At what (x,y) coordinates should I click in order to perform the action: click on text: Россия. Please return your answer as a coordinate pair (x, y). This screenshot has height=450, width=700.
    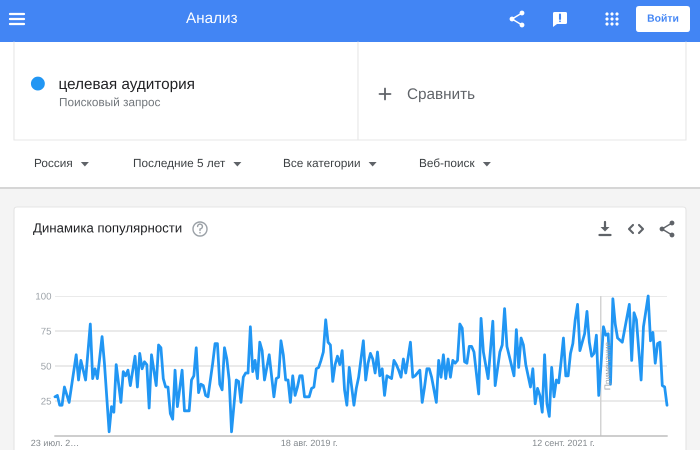
    Looking at the image, I should click on (53, 163).